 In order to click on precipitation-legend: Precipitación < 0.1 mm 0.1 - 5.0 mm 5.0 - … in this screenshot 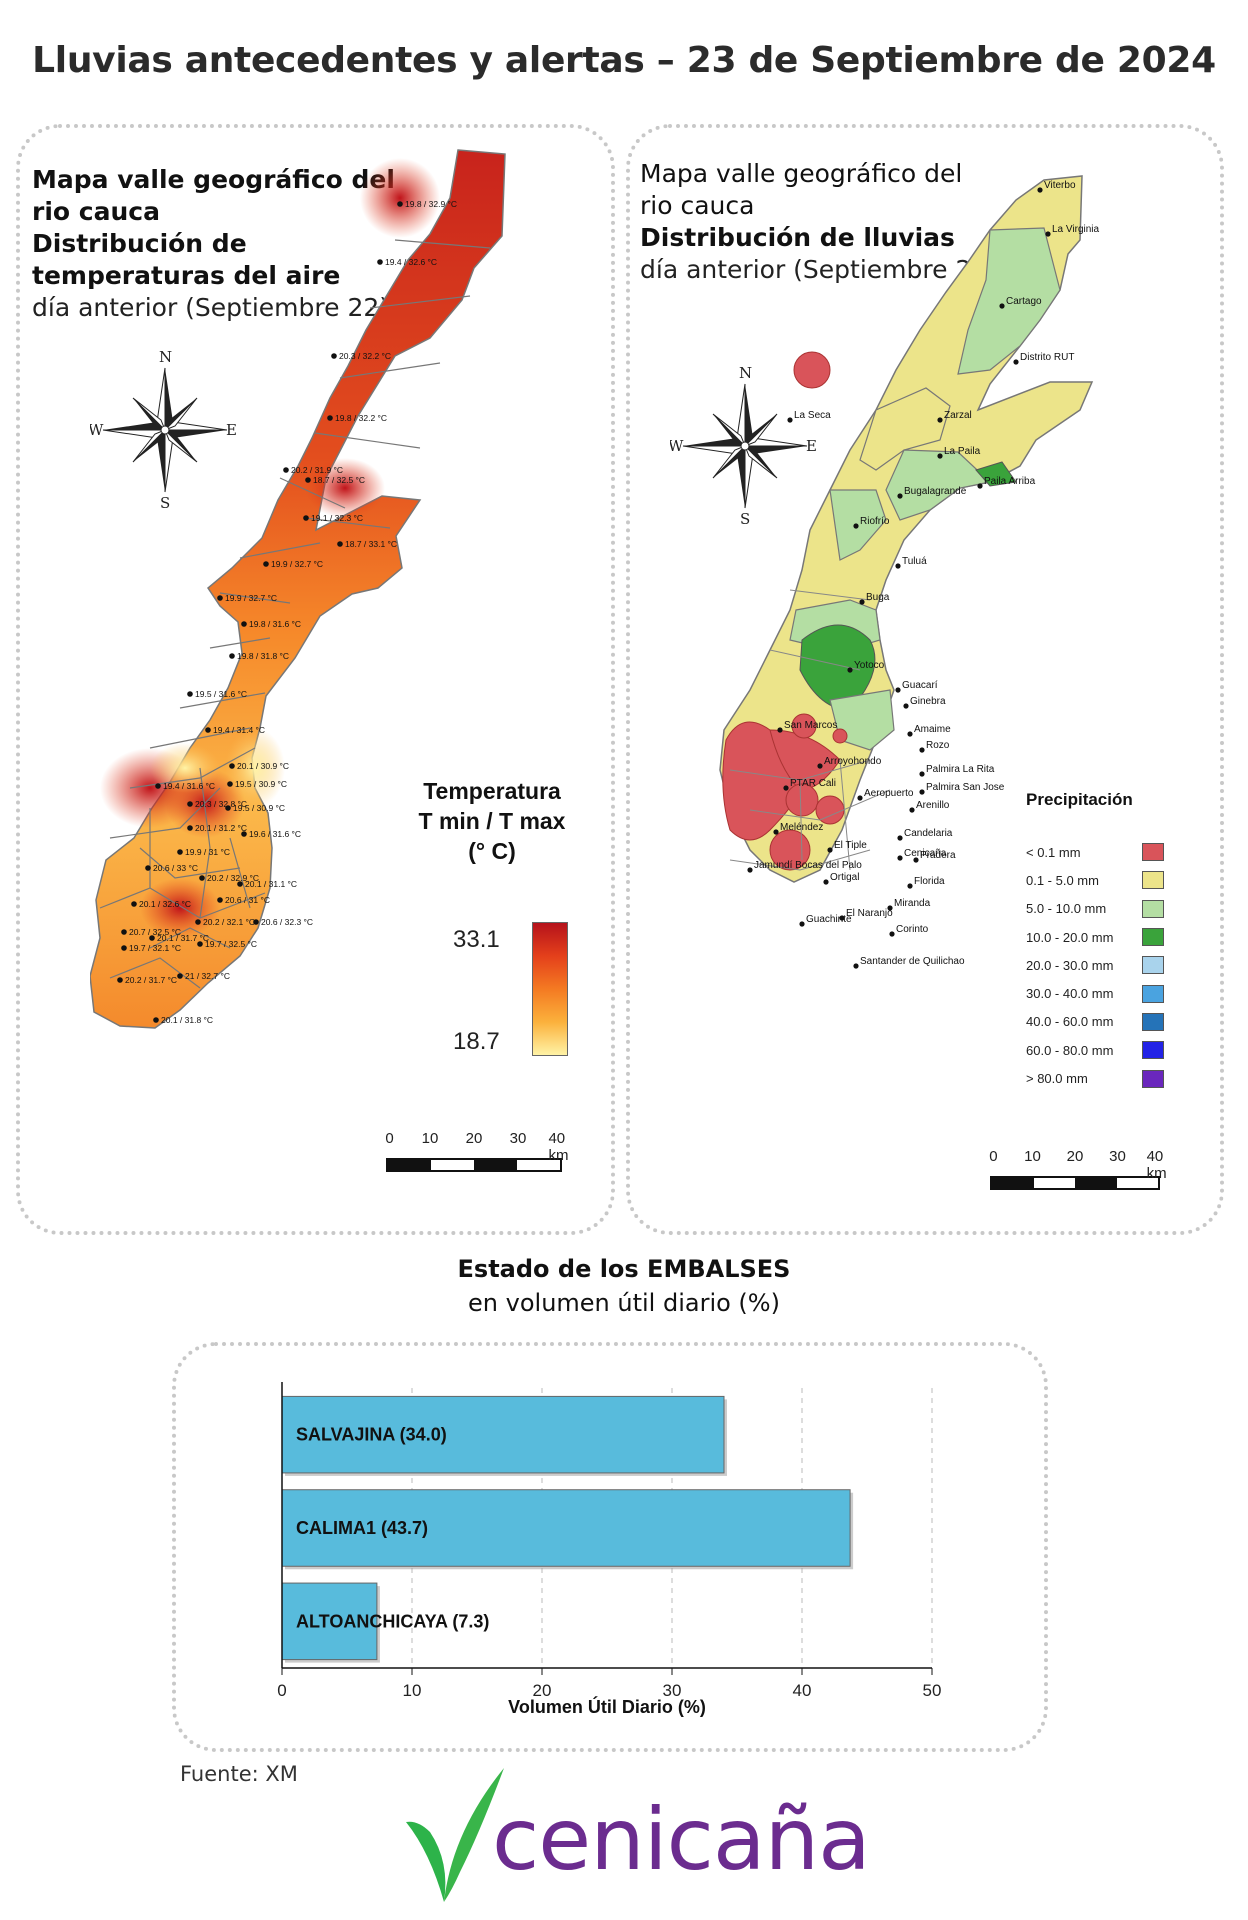, I will do `click(1111, 941)`.